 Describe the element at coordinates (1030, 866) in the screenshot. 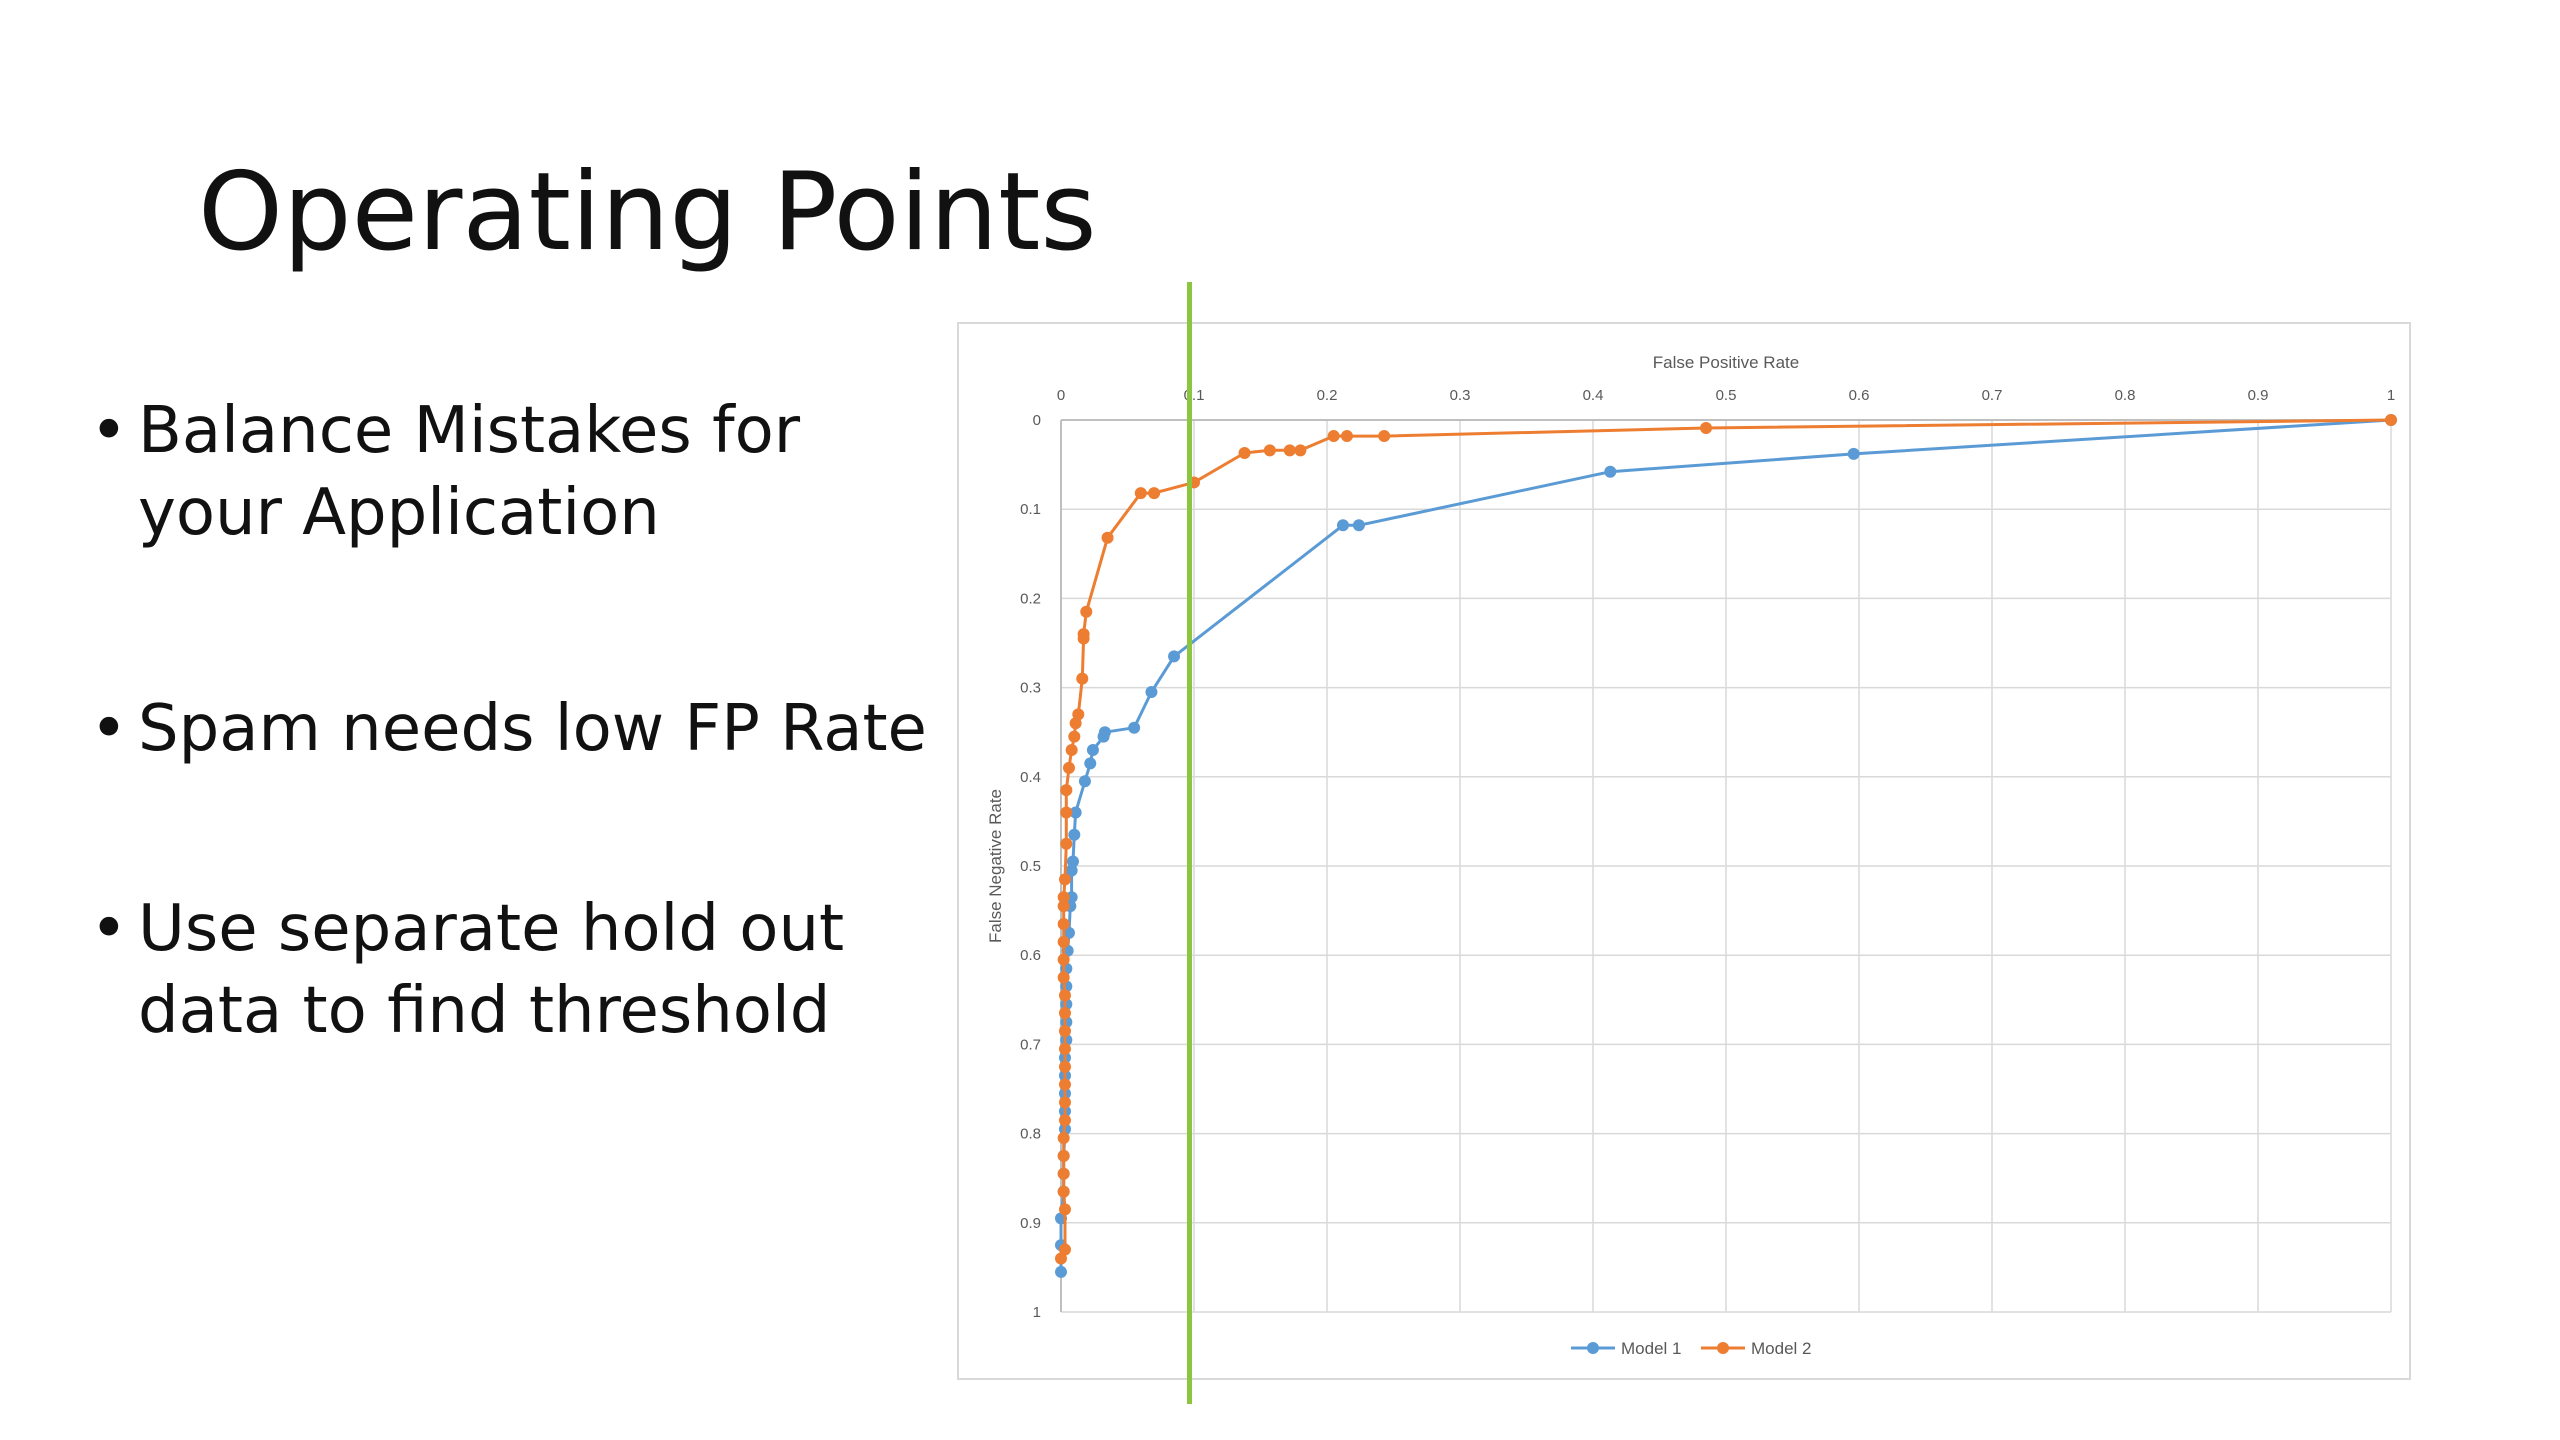

I see `y-tick-label: 0.5` at that location.